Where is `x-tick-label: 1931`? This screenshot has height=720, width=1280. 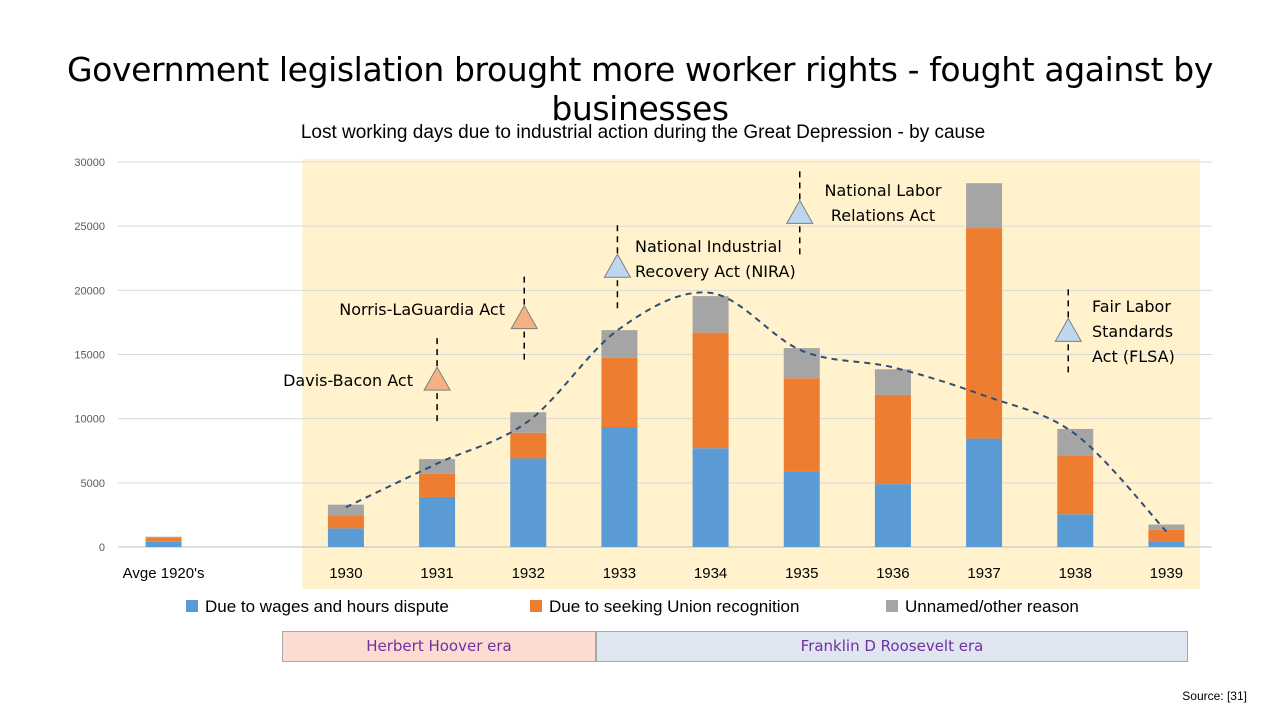 x-tick-label: 1931 is located at coordinates (436, 573).